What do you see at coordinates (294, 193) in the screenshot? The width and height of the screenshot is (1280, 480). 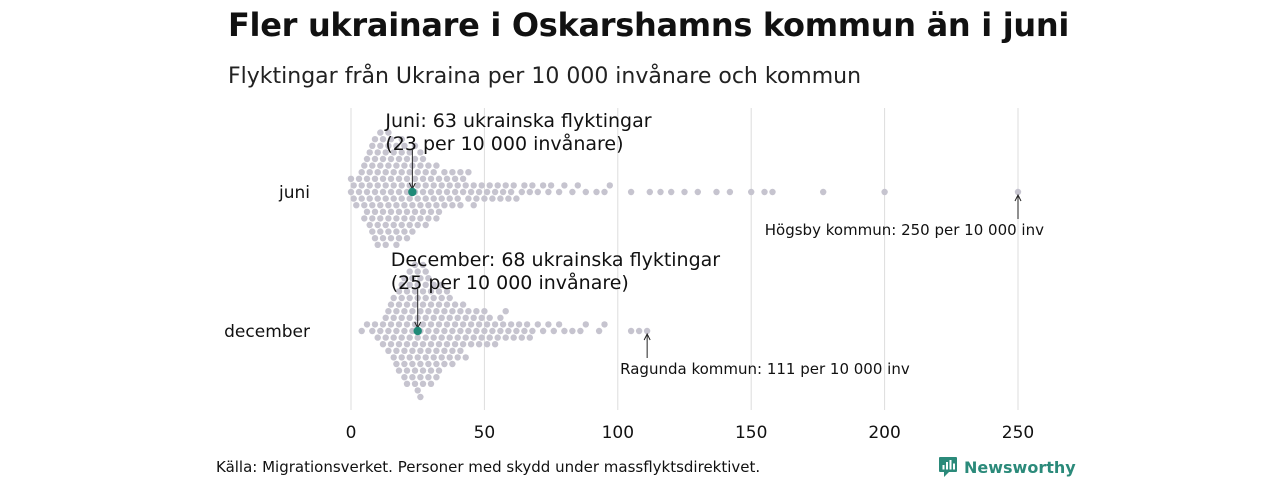 I see `row-label: juni` at bounding box center [294, 193].